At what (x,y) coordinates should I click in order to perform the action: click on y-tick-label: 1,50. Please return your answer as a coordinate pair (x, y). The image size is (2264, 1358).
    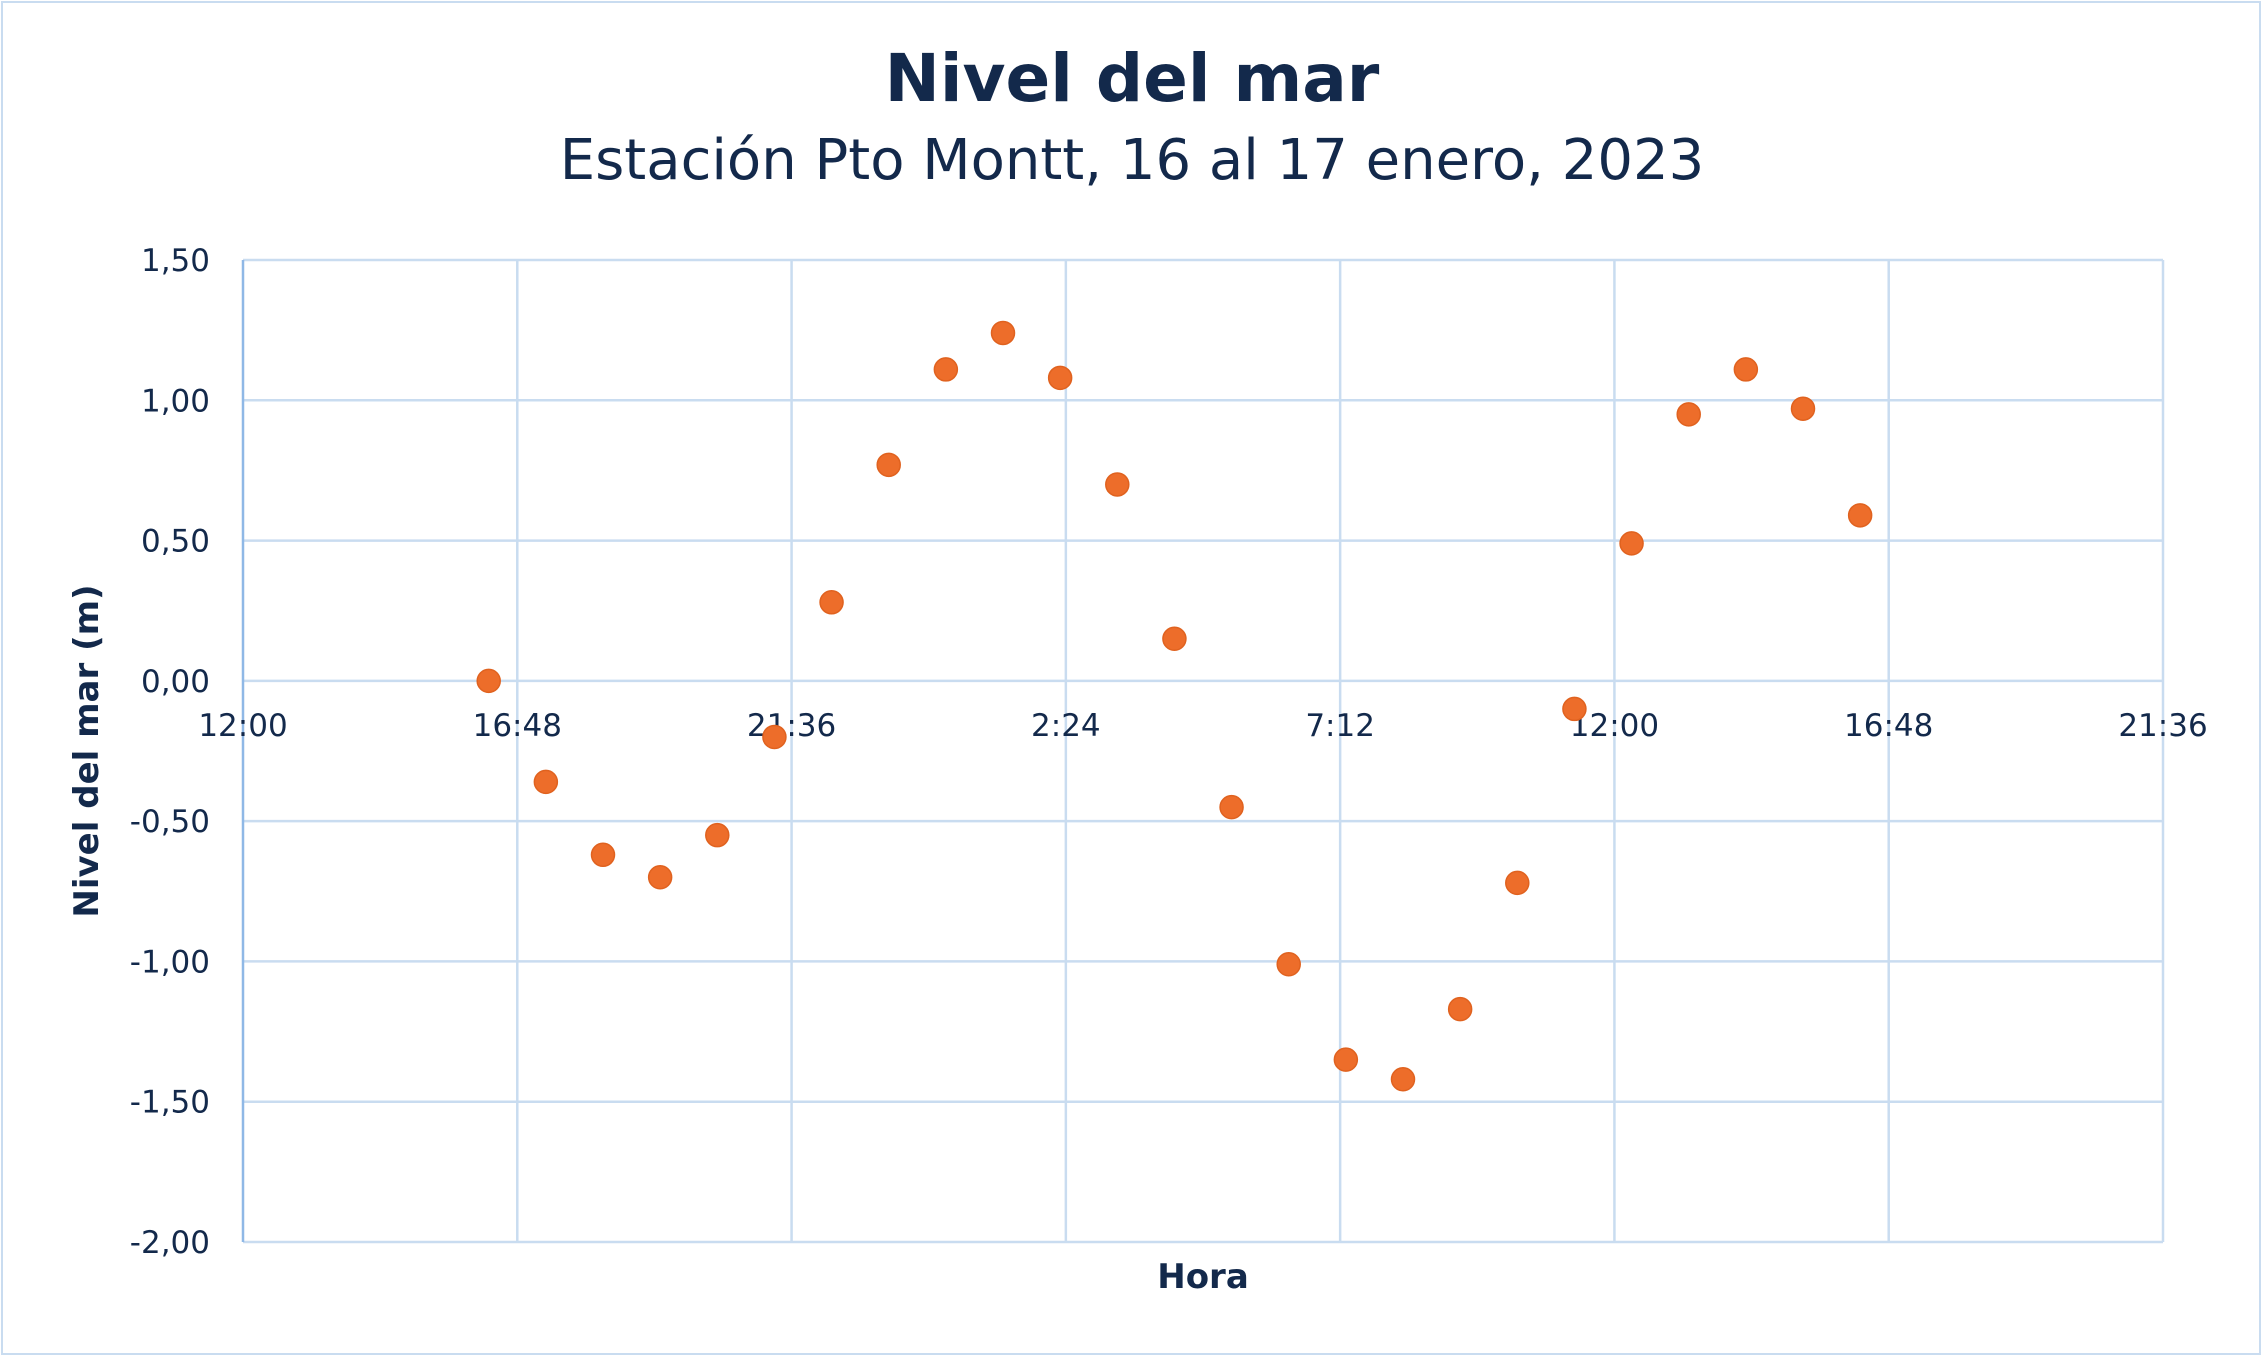
    Looking at the image, I should click on (175, 261).